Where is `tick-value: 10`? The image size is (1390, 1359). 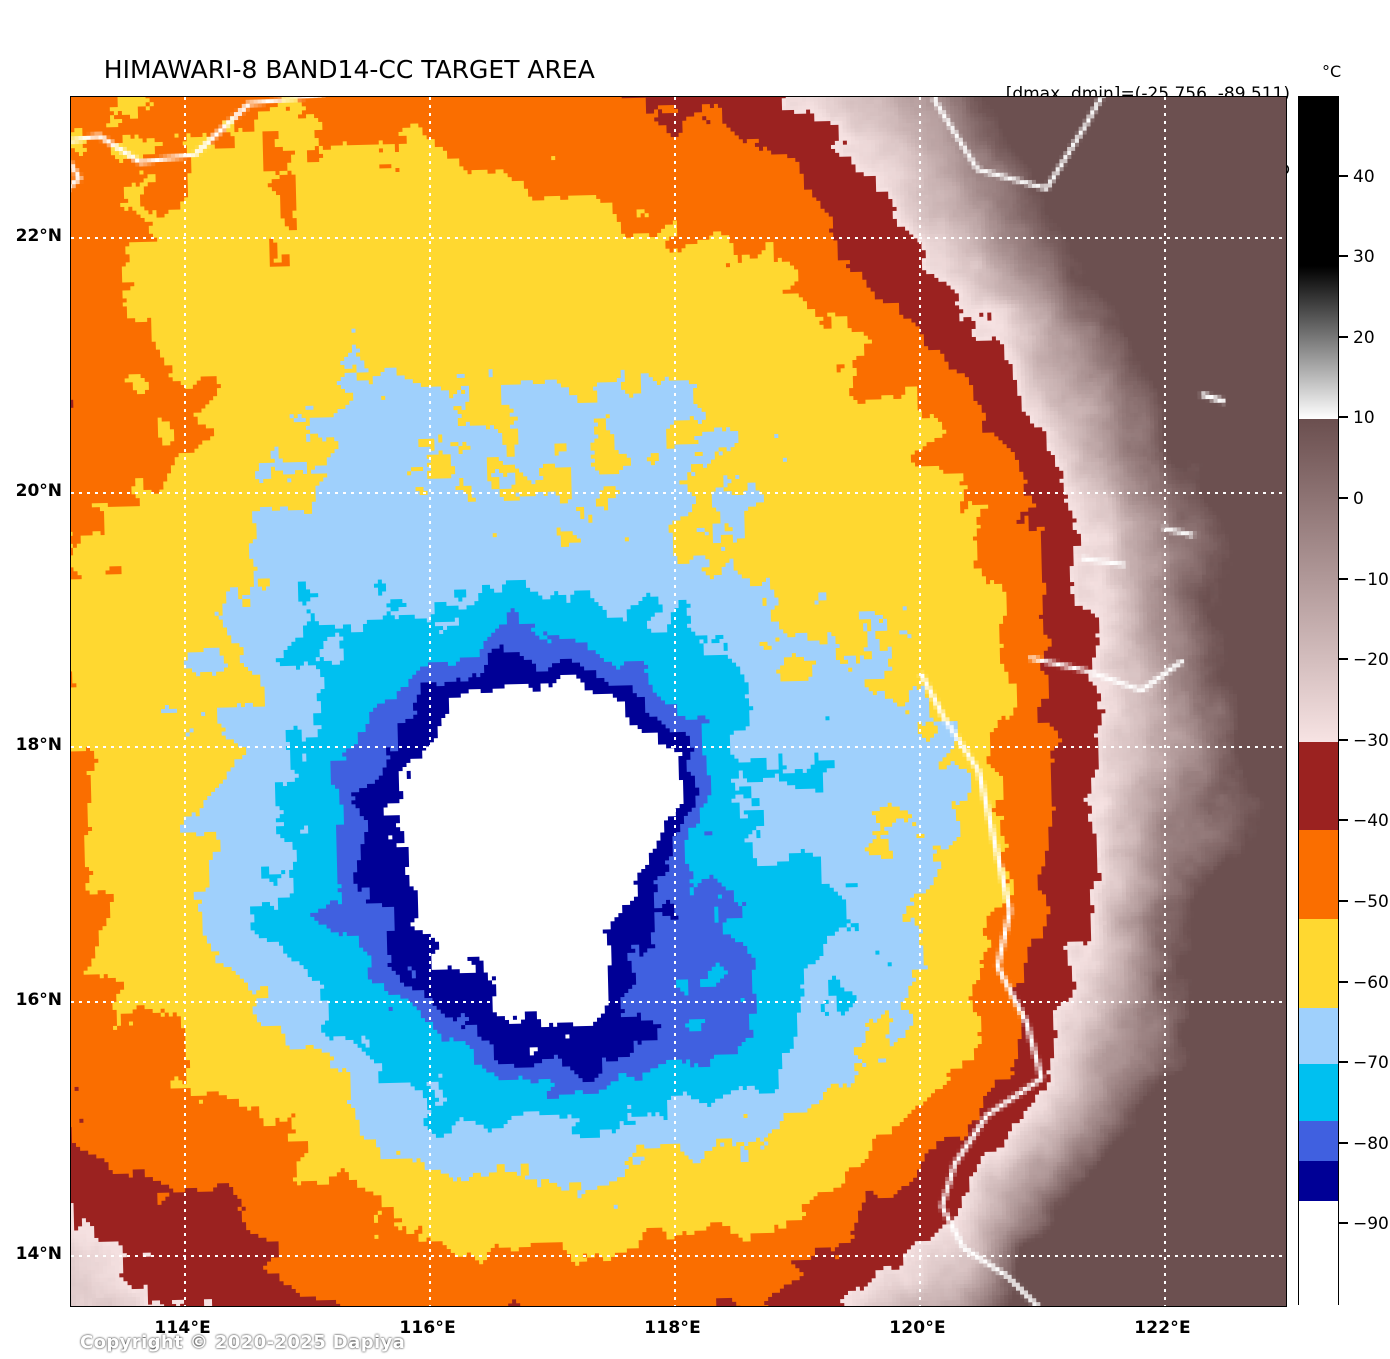
tick-value: 10 is located at coordinates (1364, 418).